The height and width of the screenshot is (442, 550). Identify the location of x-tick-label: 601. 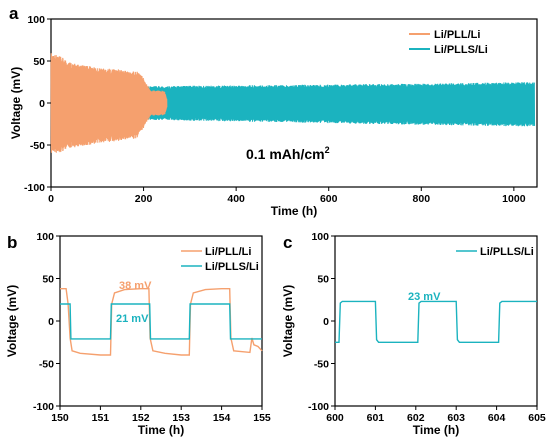
(376, 418).